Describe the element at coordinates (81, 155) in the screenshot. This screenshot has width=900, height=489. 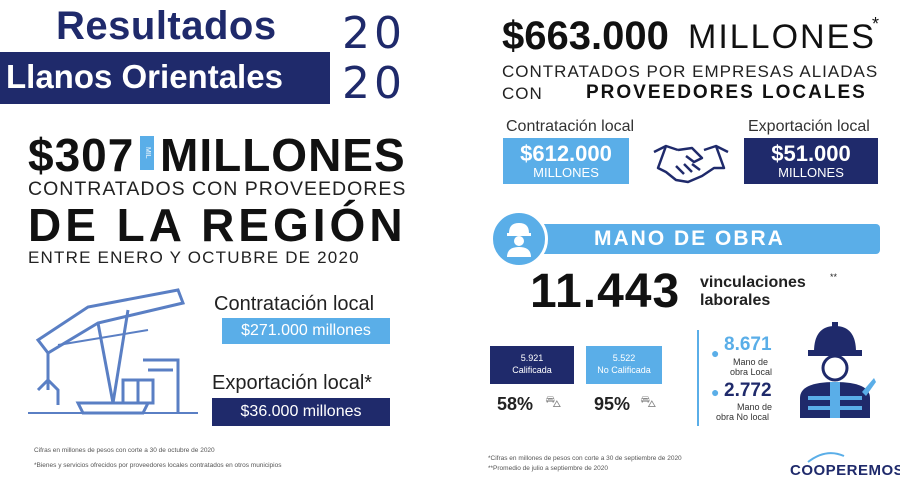
I see `headline-amount: $307` at that location.